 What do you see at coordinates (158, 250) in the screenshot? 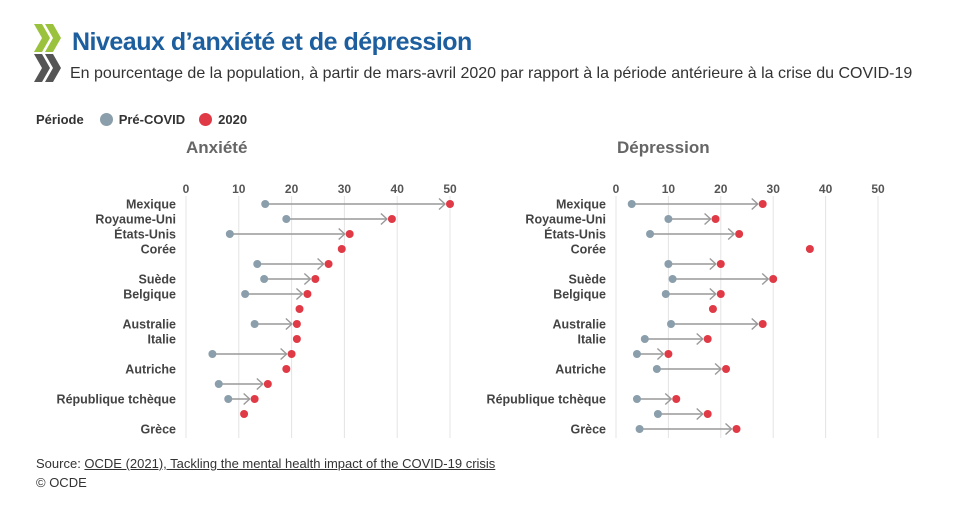
I see `anxiety-category-label-coree: Corée` at bounding box center [158, 250].